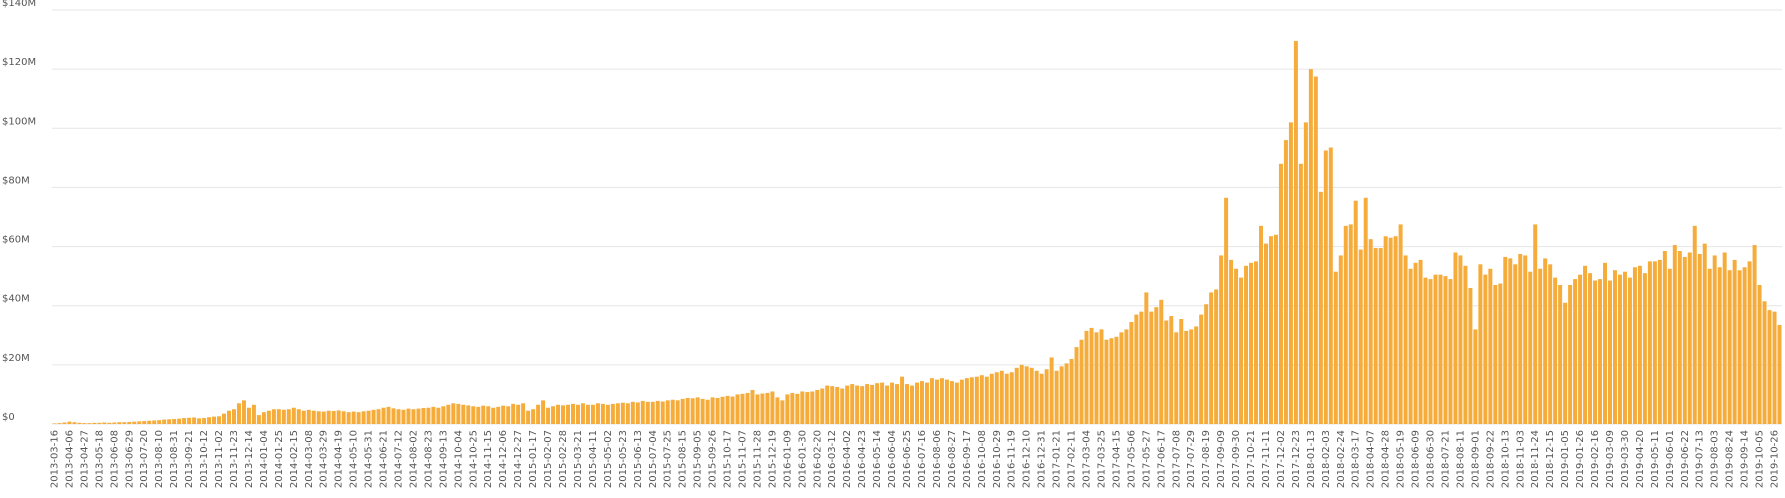 The height and width of the screenshot is (498, 1785). I want to click on x-tick-label: 2017-03-25, so click(1101, 459).